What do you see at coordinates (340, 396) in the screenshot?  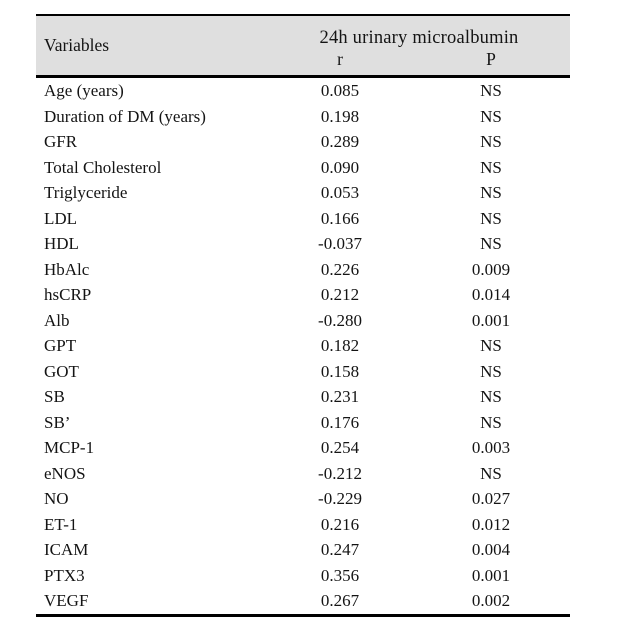 I see `r-value: 0.231` at bounding box center [340, 396].